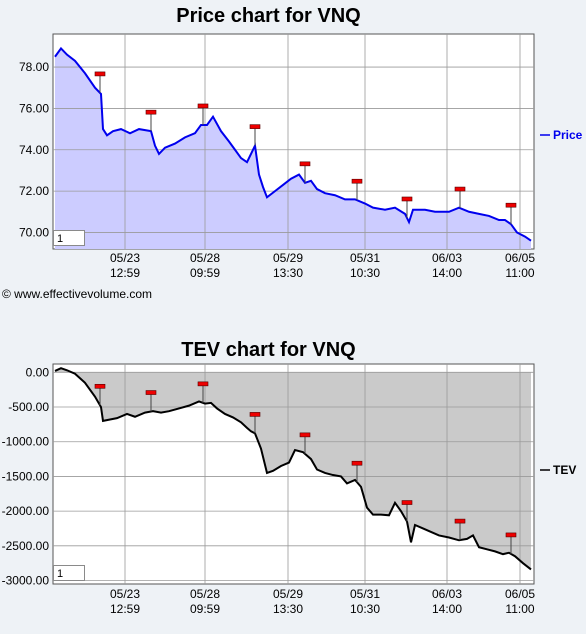 Image resolution: width=586 pixels, height=634 pixels. What do you see at coordinates (564, 470) in the screenshot?
I see `tev-legend-label: TEV` at bounding box center [564, 470].